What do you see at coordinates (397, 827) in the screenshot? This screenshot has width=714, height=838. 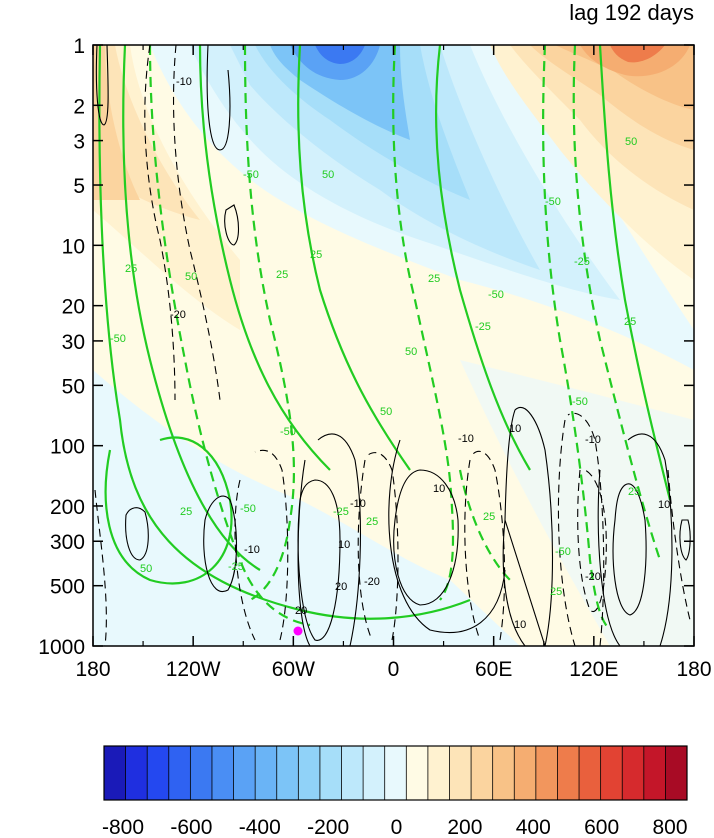 I see `colorbar-label: 0` at bounding box center [397, 827].